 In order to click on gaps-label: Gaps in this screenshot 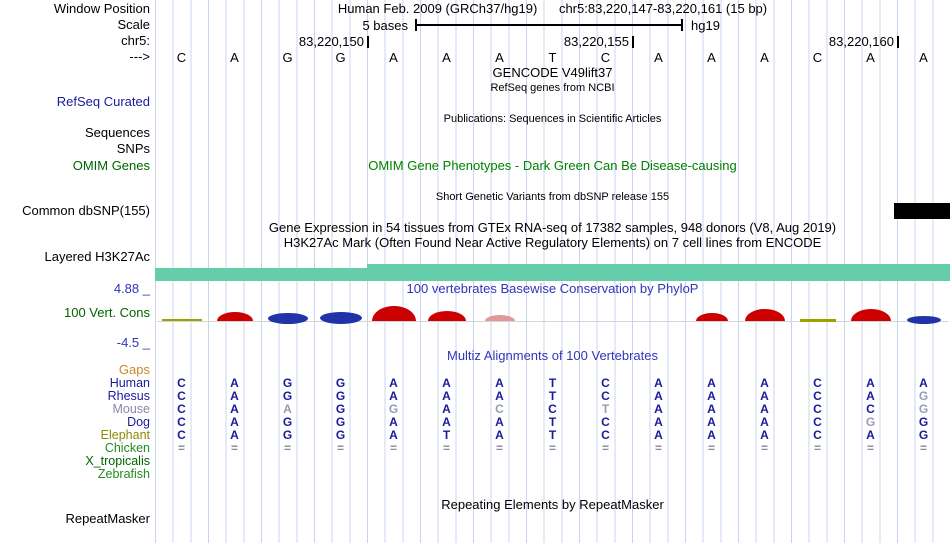, I will do `click(134, 369)`.